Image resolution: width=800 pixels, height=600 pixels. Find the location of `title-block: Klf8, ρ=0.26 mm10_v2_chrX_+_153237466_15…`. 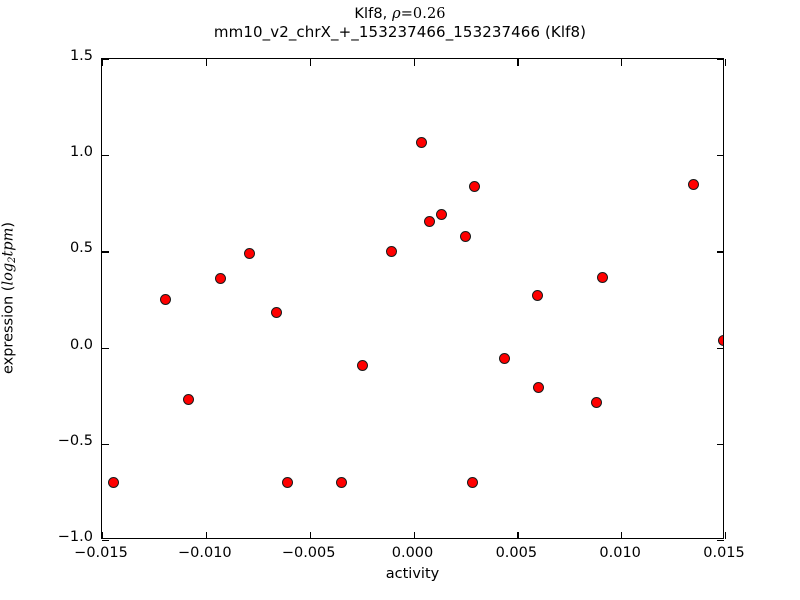

title-block: Klf8, ρ=0.26 mm10_v2_chrX_+_153237466_15… is located at coordinates (400, 23).